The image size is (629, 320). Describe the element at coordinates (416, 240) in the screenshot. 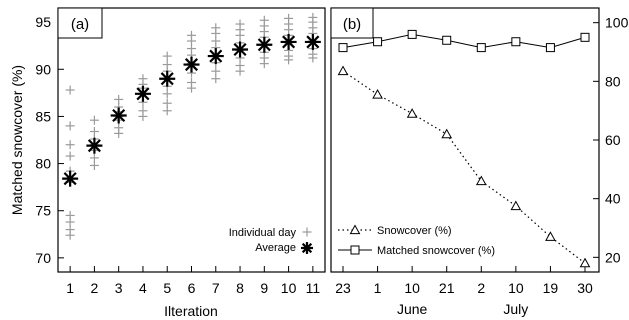

I see `panel-b-legend: Snowcover (%) Matched snowcover (%)` at that location.